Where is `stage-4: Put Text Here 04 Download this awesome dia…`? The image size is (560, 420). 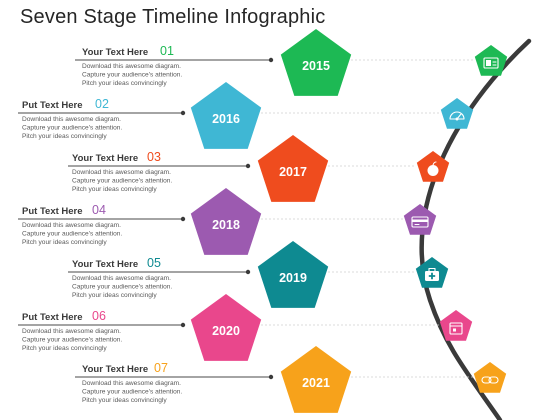
stage-4: Put Text Here 04 Download this awesome dia… is located at coordinates (227, 221).